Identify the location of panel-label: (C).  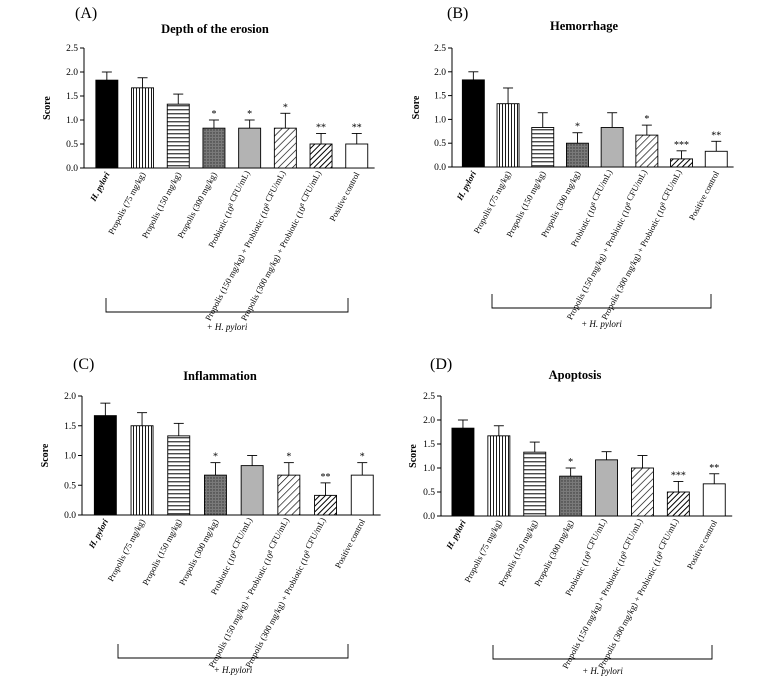
(83, 364).